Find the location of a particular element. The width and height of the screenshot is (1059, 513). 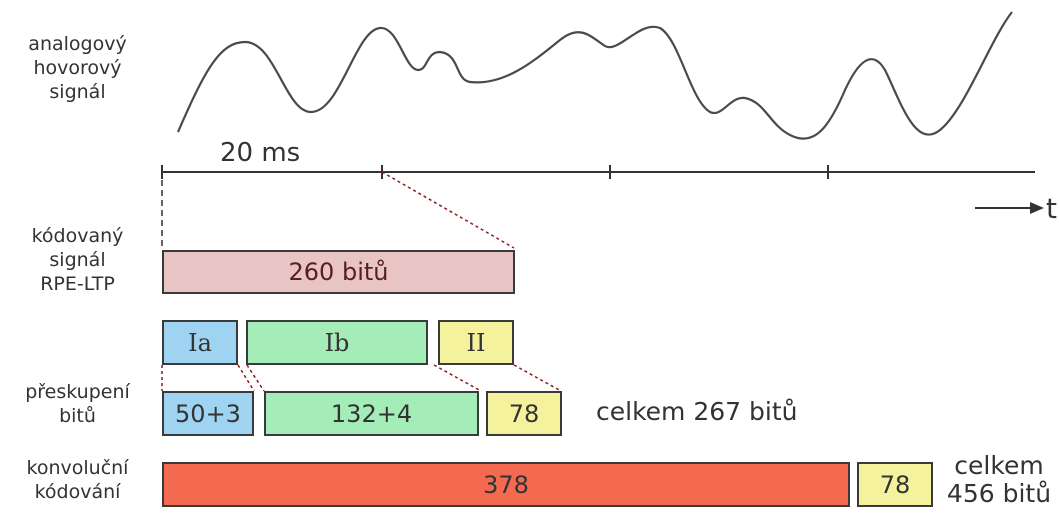

label-line: přeskupení is located at coordinates (77, 392).